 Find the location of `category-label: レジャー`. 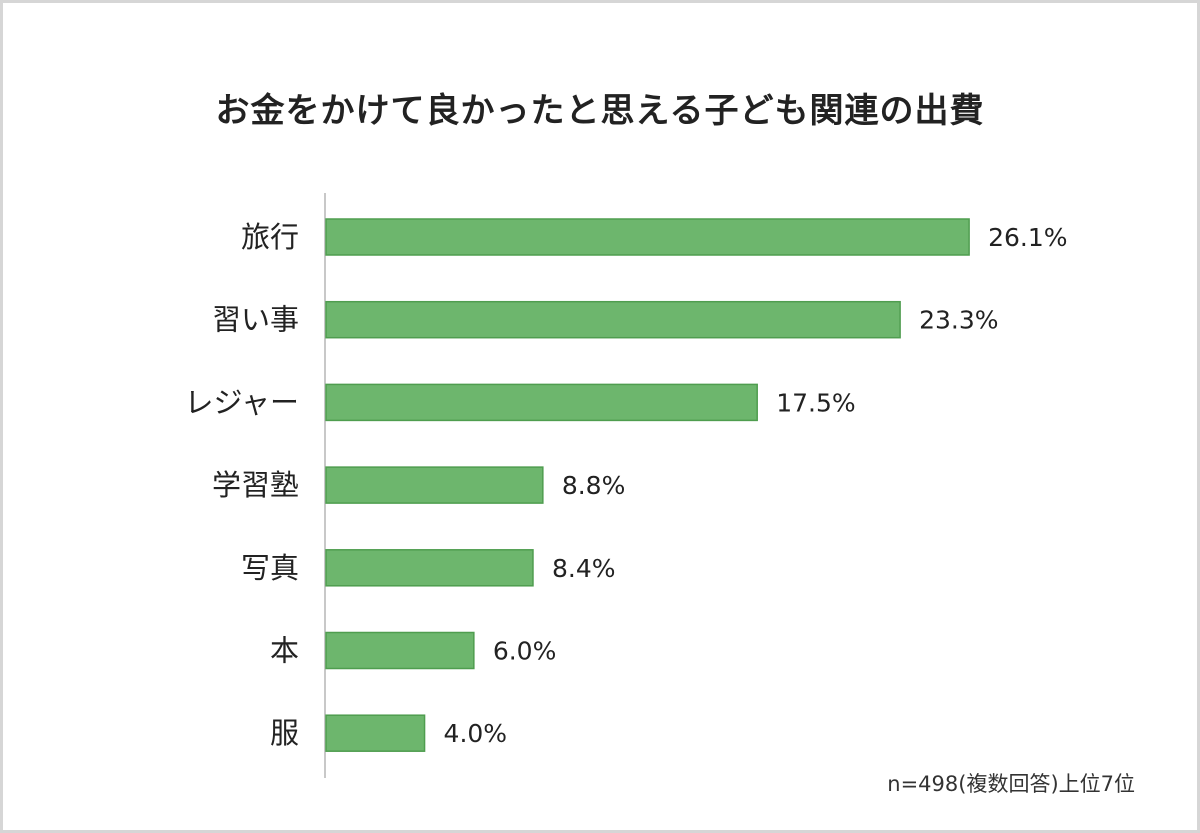

category-label: レジャー is located at coordinates (241, 402).